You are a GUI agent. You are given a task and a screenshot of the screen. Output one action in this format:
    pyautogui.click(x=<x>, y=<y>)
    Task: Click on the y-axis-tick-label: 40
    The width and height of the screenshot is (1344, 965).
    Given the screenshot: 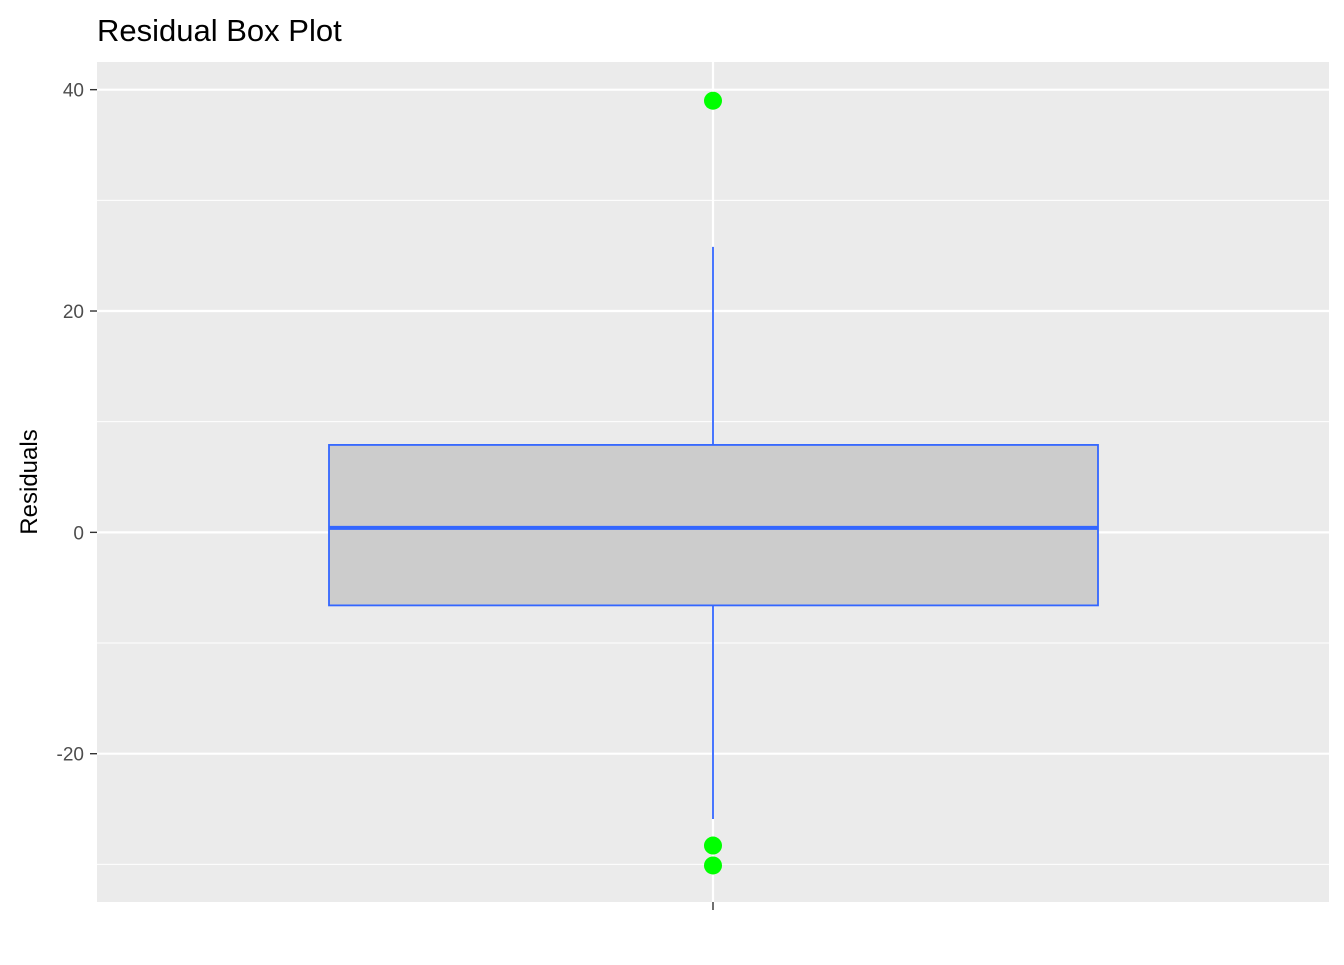 What is the action you would take?
    pyautogui.click(x=73, y=91)
    